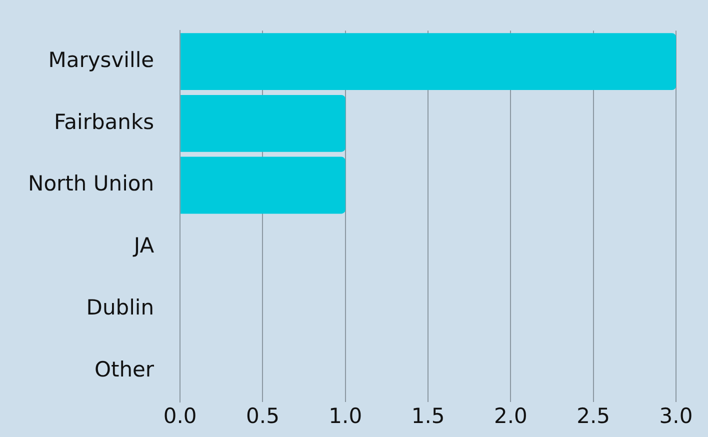 The image size is (708, 437). I want to click on x-tick-label: 1.0, so click(345, 416).